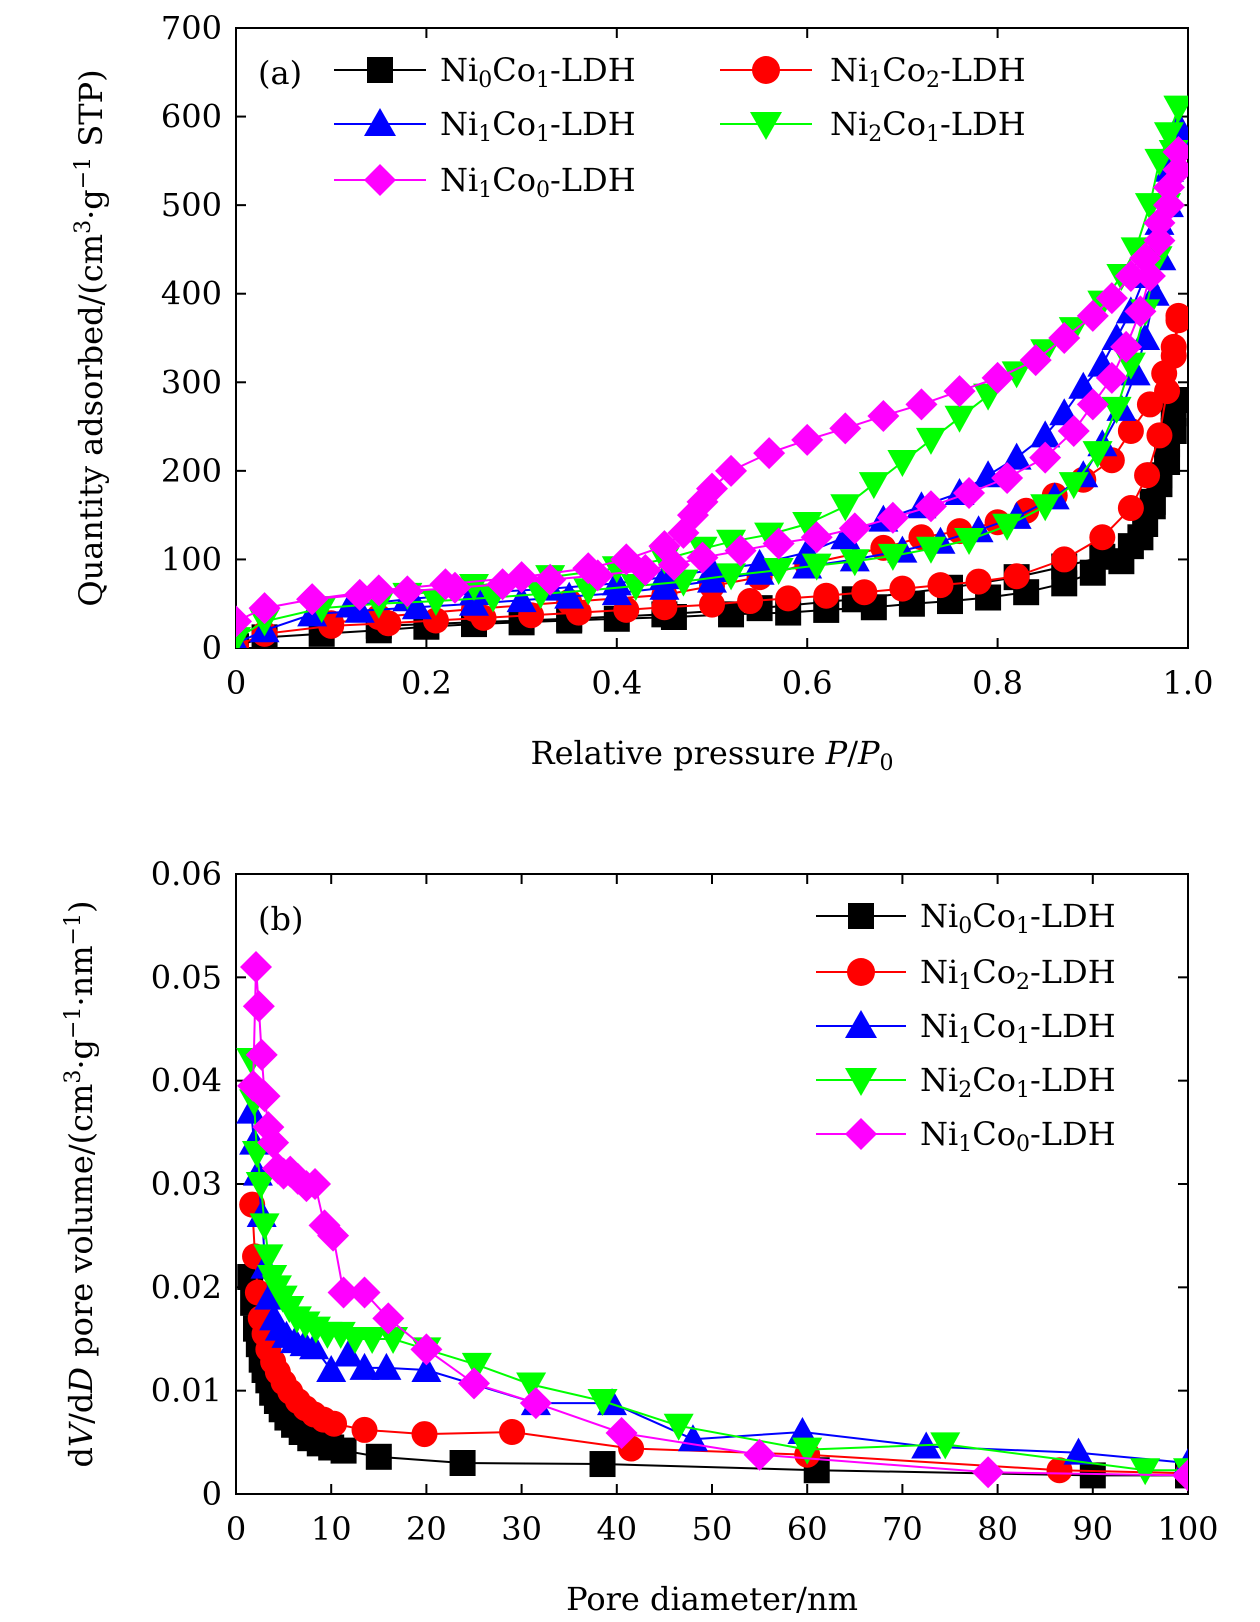 The image size is (1260, 1622). Describe the element at coordinates (331, 1529) in the screenshot. I see `x-tick-label-b: 10` at that location.